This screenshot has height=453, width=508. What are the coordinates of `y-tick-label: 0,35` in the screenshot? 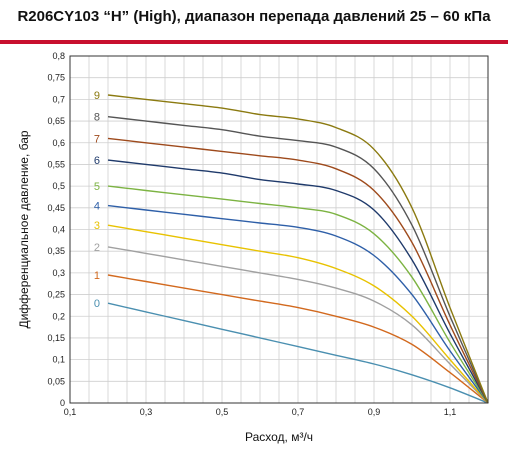 It's located at (56, 251).